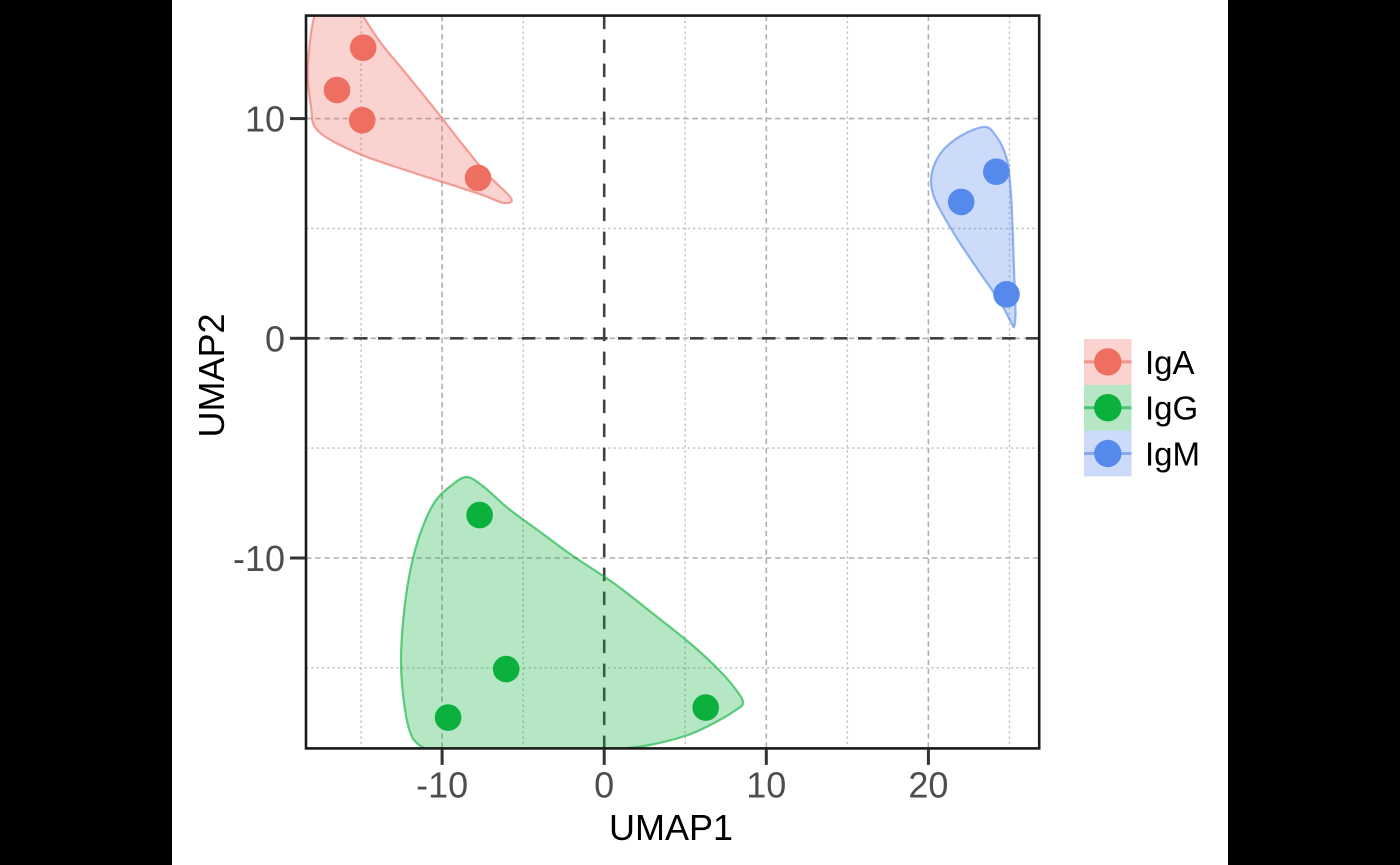 The height and width of the screenshot is (865, 1400). What do you see at coordinates (1171, 408) in the screenshot?
I see `svg-text: IgG` at bounding box center [1171, 408].